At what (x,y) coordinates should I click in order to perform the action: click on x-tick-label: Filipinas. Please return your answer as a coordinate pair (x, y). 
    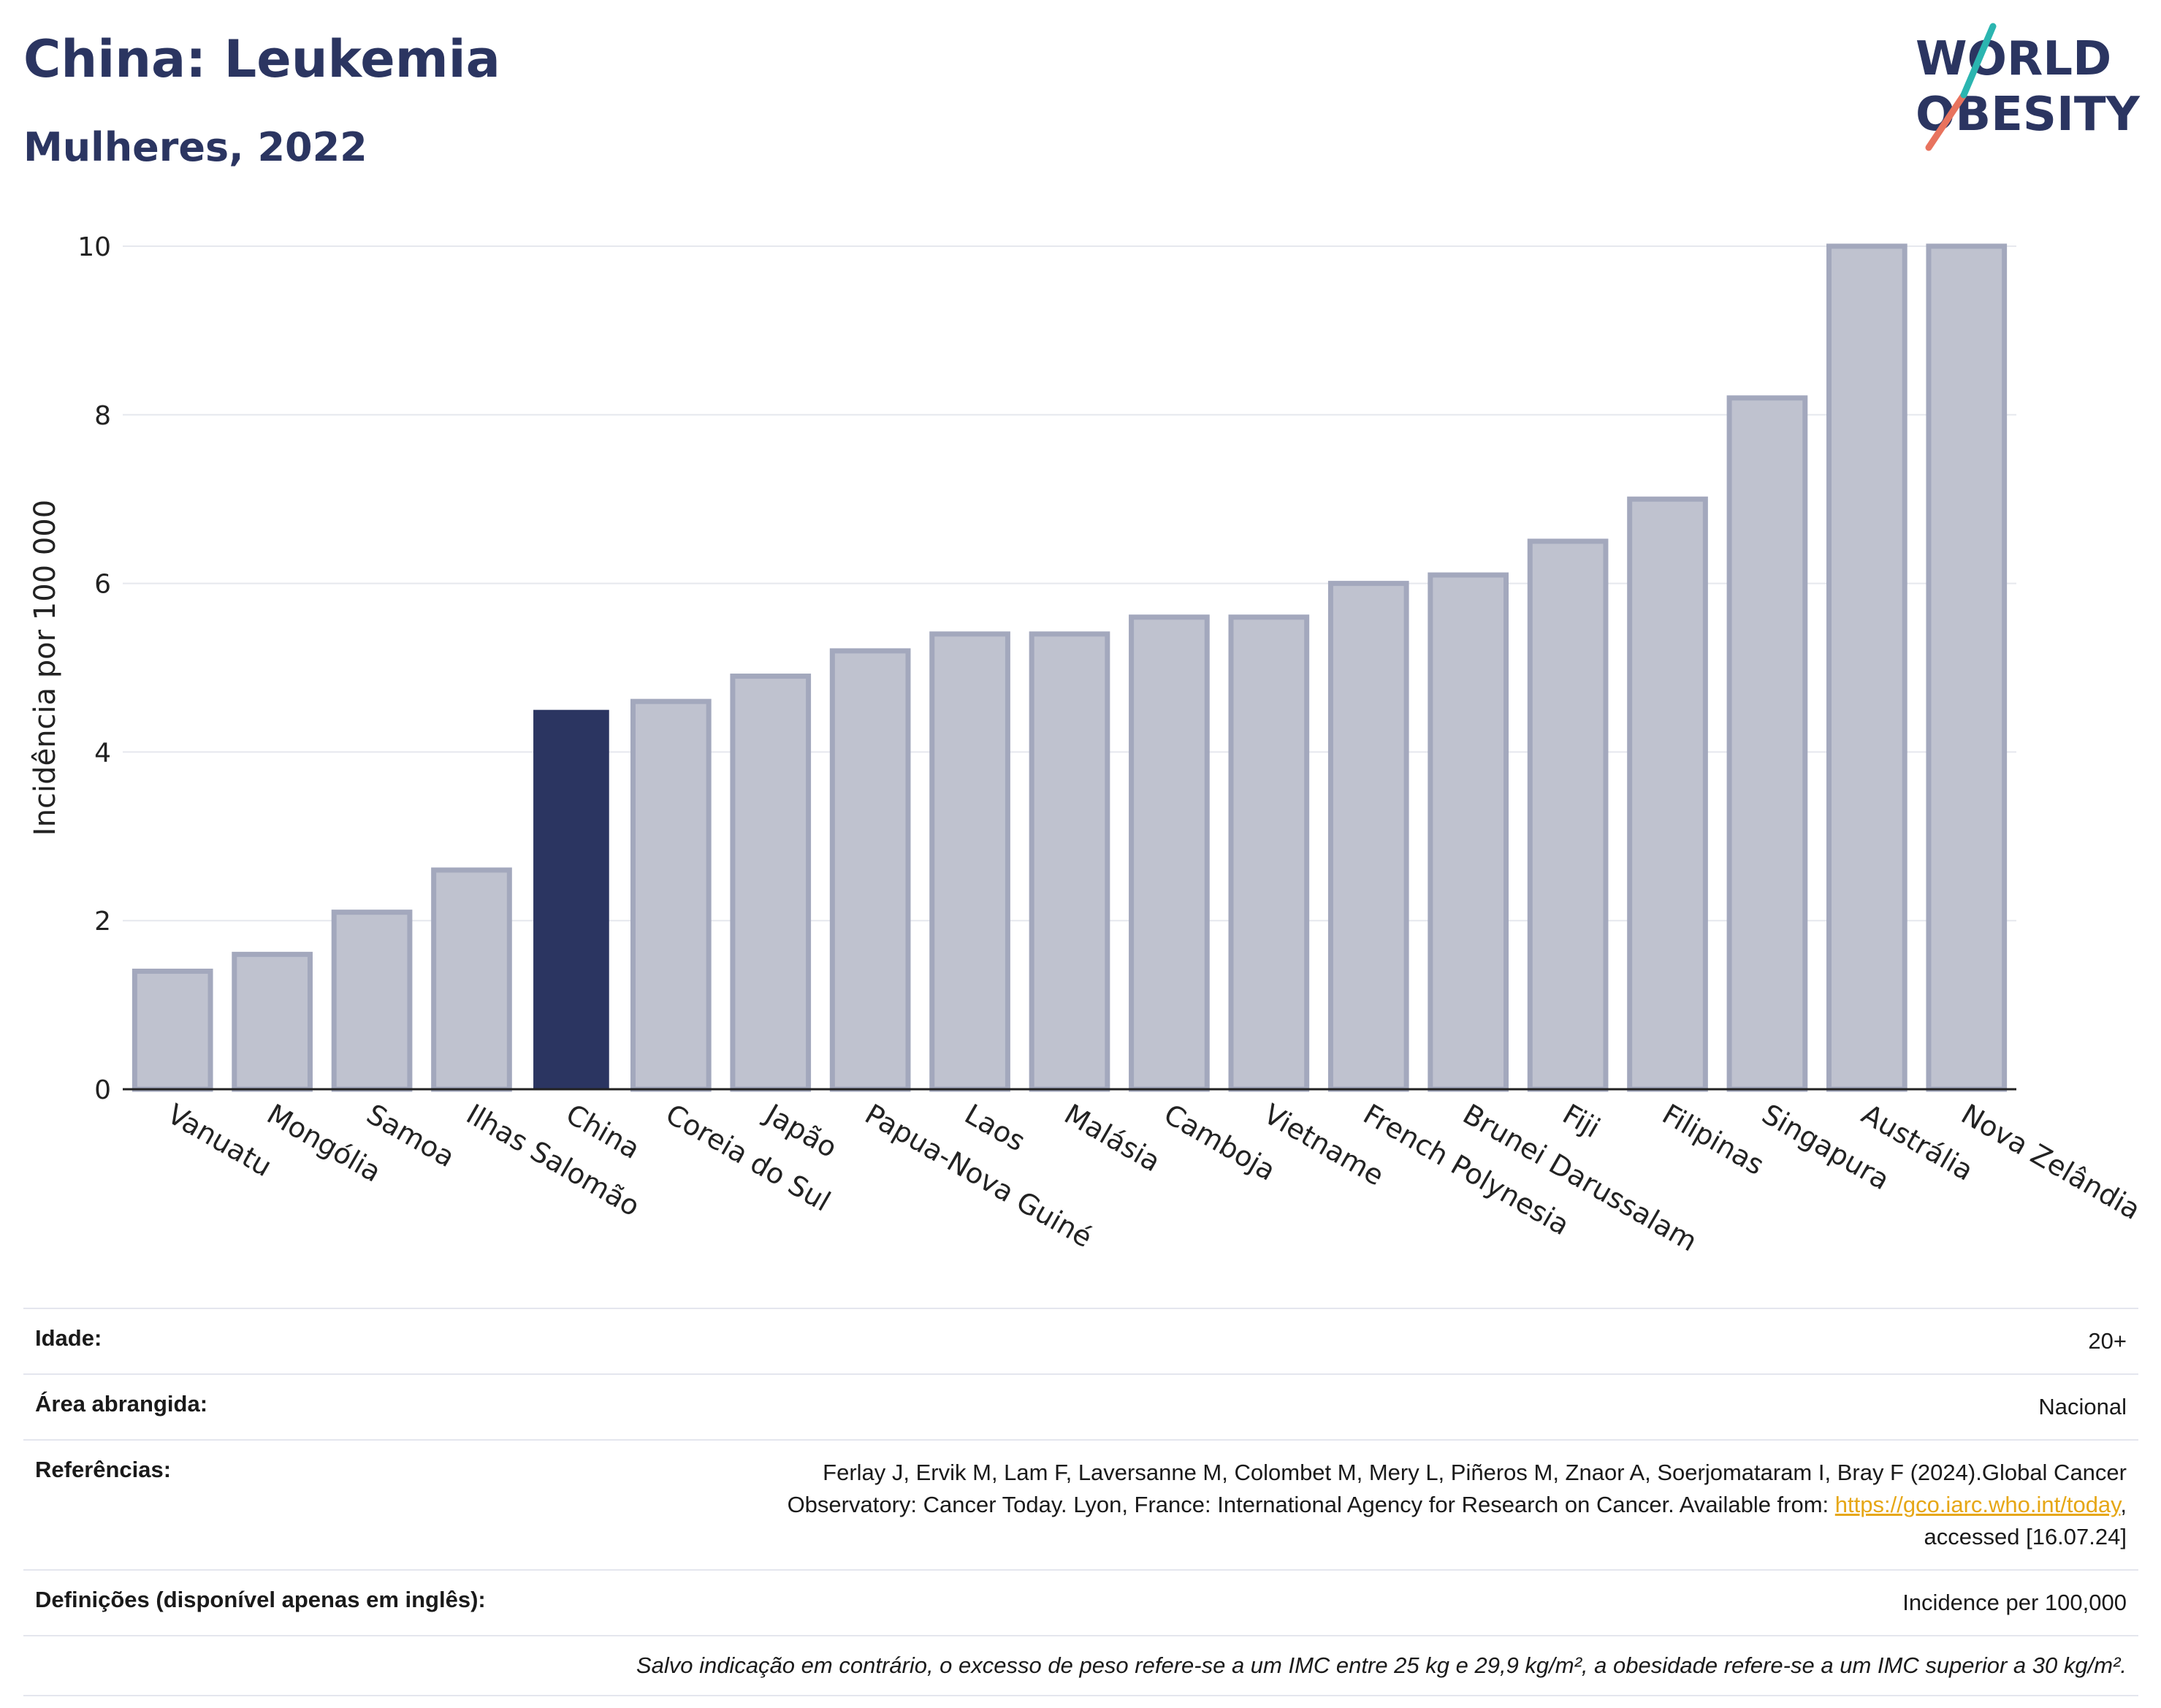
    Looking at the image, I should click on (1713, 1139).